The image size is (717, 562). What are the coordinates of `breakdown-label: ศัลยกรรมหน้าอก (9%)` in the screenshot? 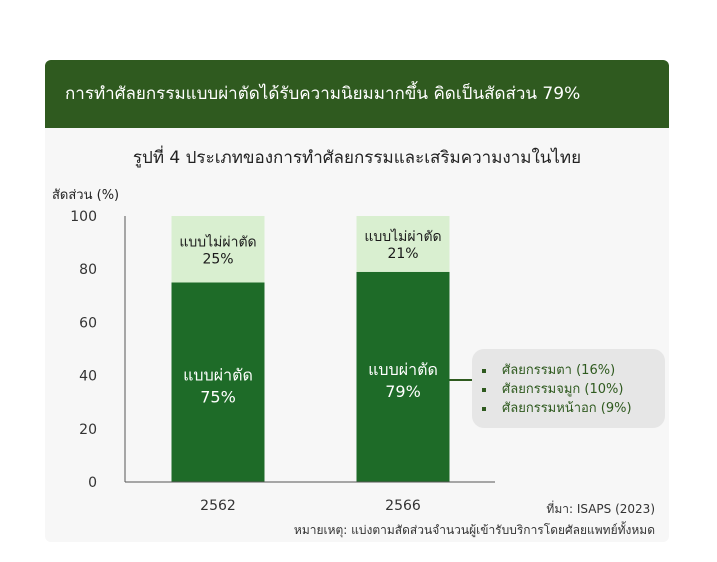 It's located at (567, 408).